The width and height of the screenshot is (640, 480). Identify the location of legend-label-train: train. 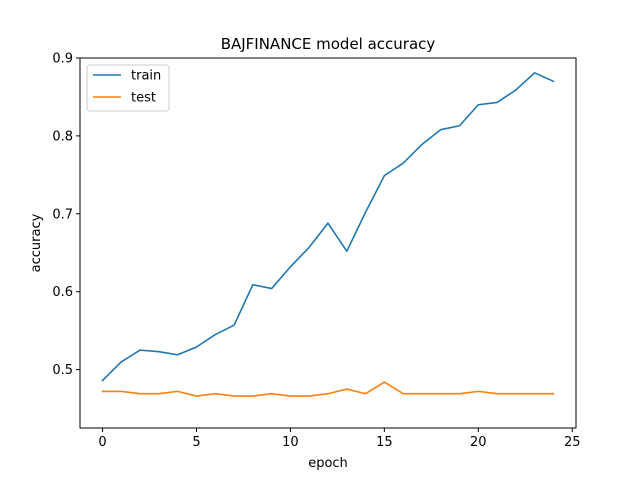
(146, 76).